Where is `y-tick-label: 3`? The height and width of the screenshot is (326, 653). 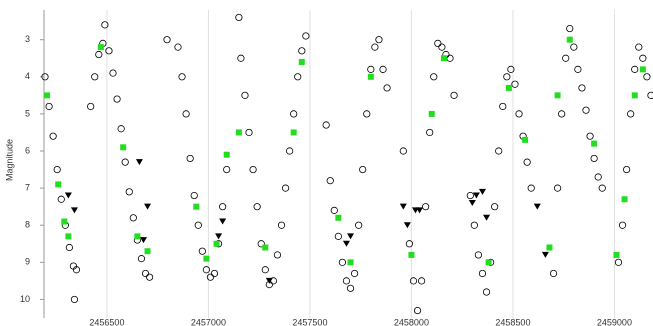 y-tick-label: 3 is located at coordinates (27, 39).